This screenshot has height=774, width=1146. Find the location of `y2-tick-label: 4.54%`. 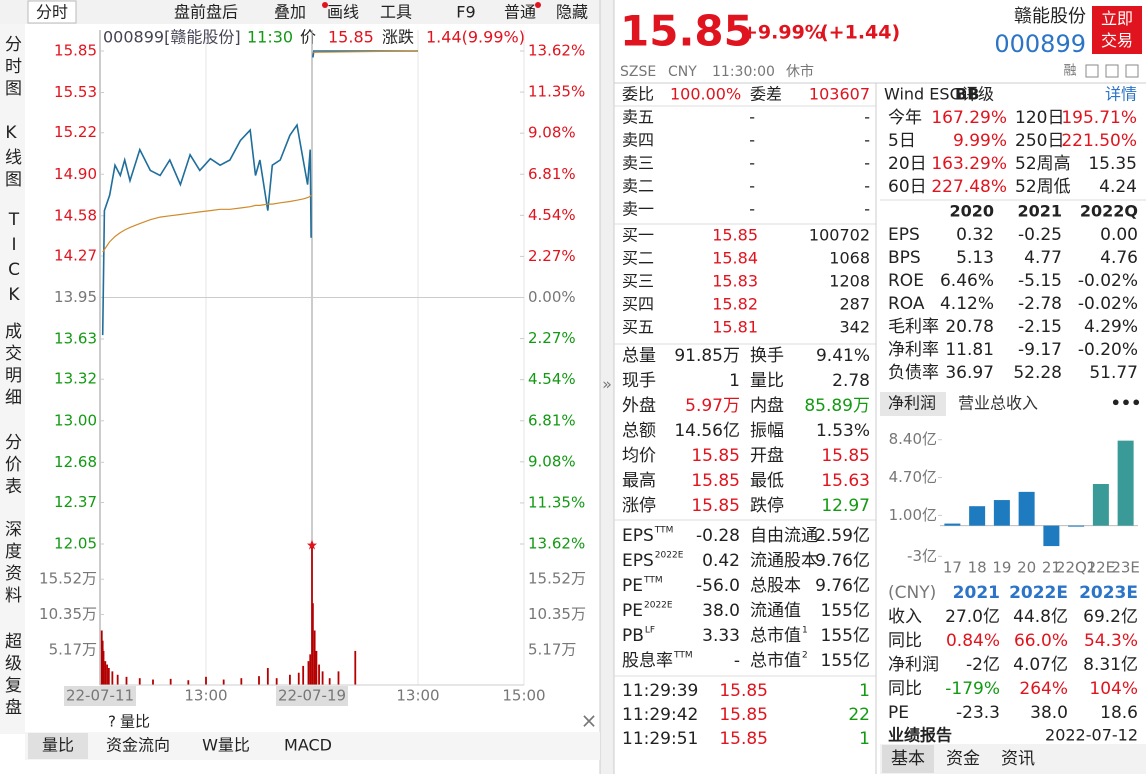

y2-tick-label: 4.54% is located at coordinates (552, 379).